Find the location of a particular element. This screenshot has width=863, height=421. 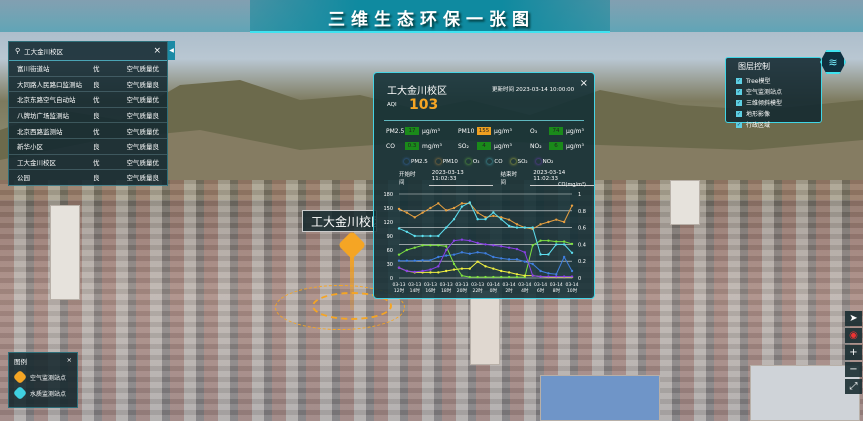

zoom-in-button: + is located at coordinates (853, 352).